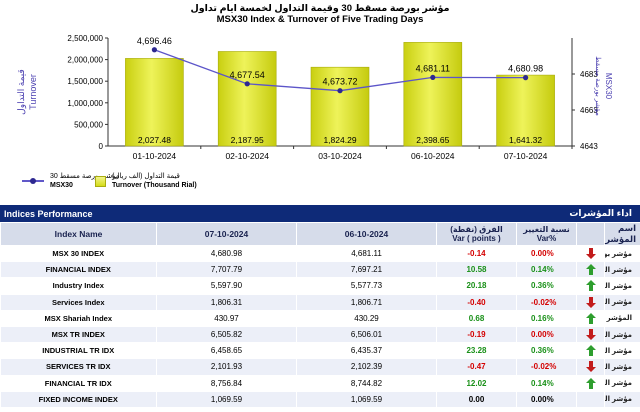 Image resolution: width=640 pixels, height=412 pixels. What do you see at coordinates (226, 302) in the screenshot?
I see `value-date1-cell: 1,806.31` at bounding box center [226, 302].